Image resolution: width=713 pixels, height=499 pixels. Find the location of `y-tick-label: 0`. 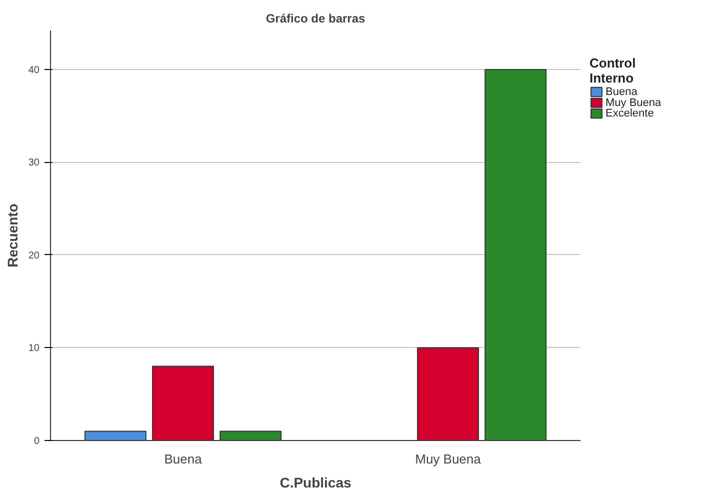

y-tick-label: 0 is located at coordinates (37, 441).